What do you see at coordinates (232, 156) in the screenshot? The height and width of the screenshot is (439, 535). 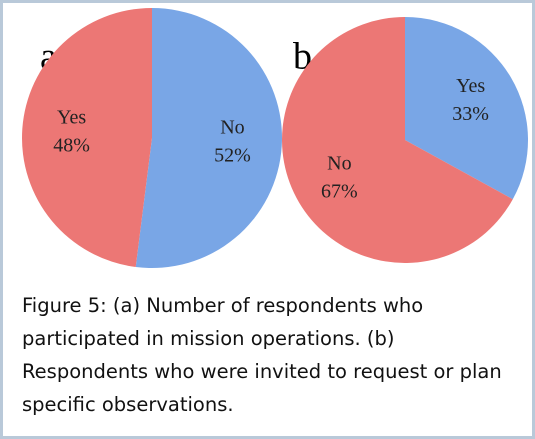 I see `slice-value: 52%` at bounding box center [232, 156].